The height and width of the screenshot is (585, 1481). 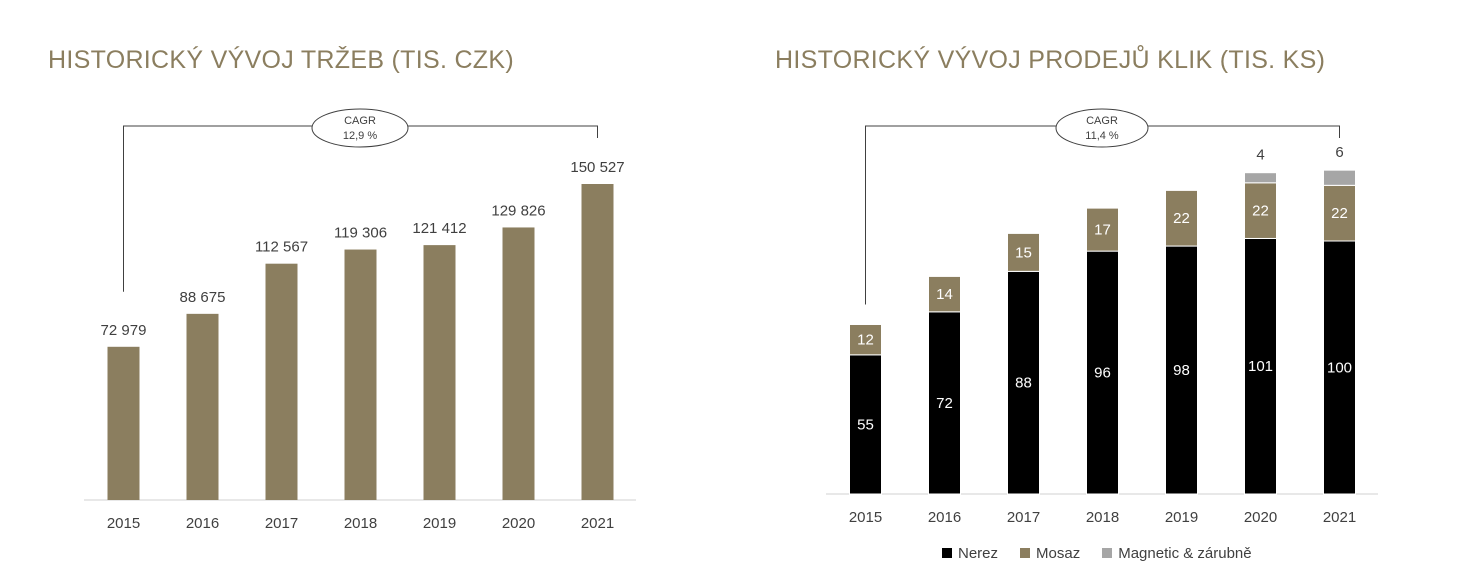 I want to click on bar-value-label: 150 527, so click(x=597, y=167).